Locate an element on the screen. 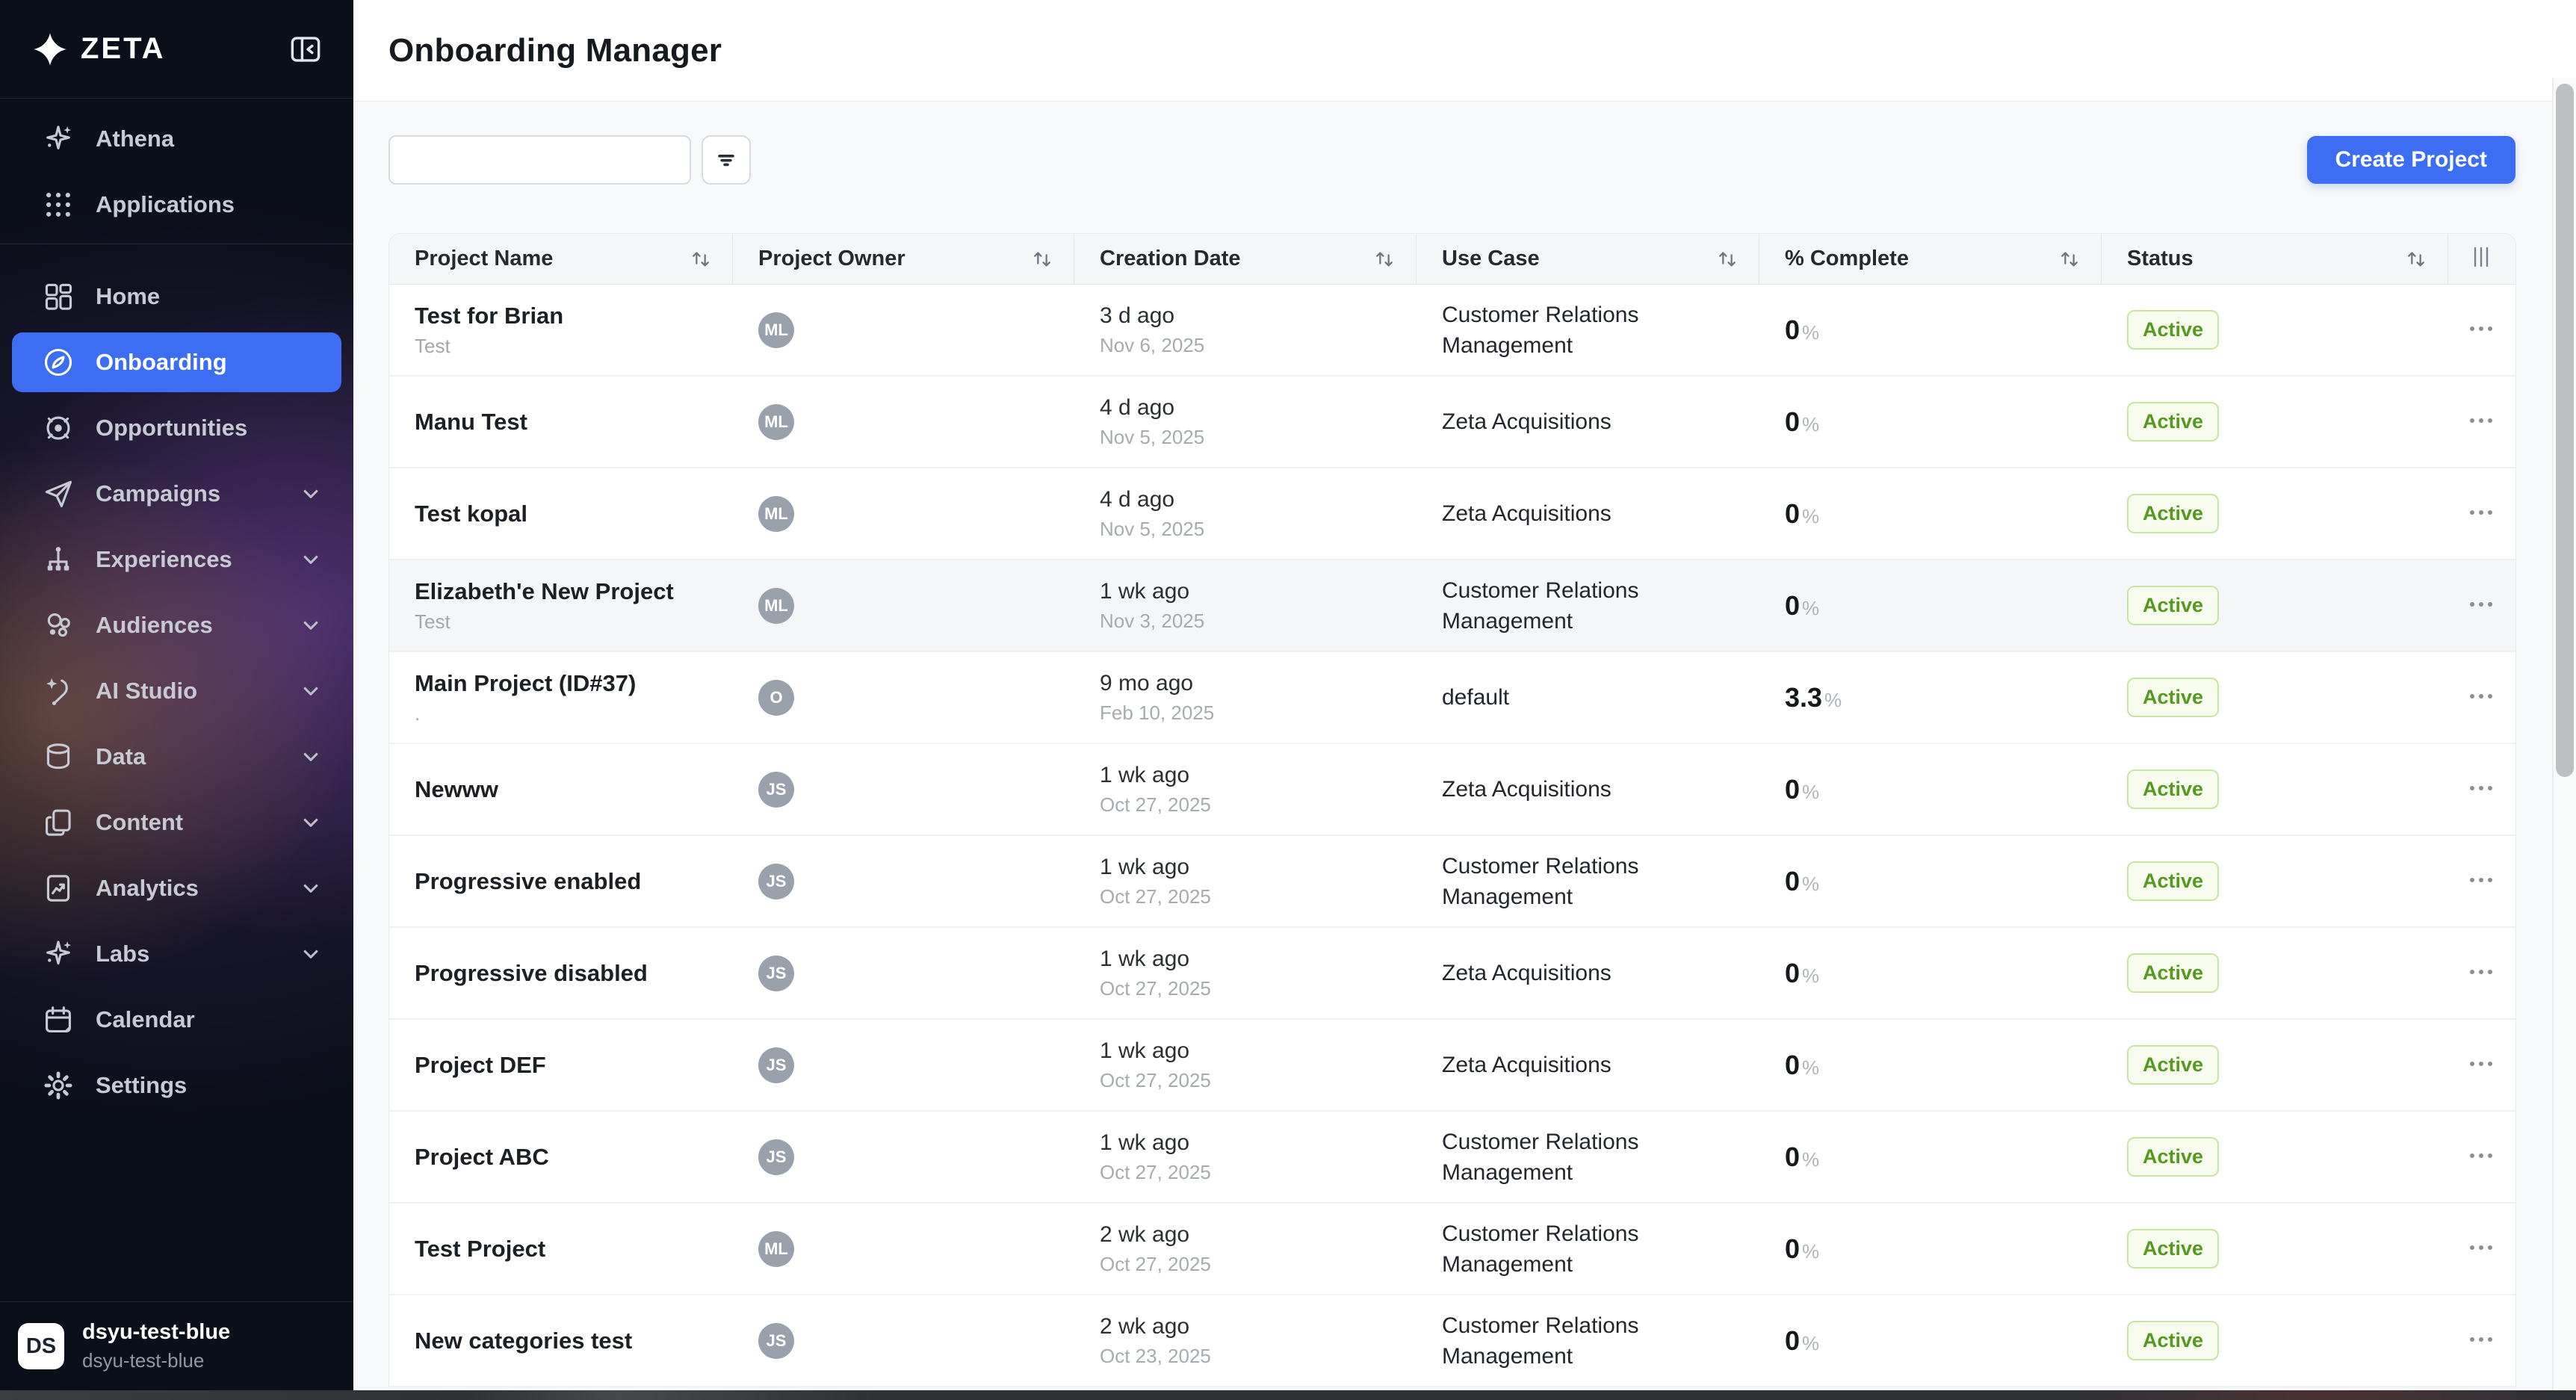 The image size is (2576, 1400). zeta-logo-text: ZETA is located at coordinates (123, 48).